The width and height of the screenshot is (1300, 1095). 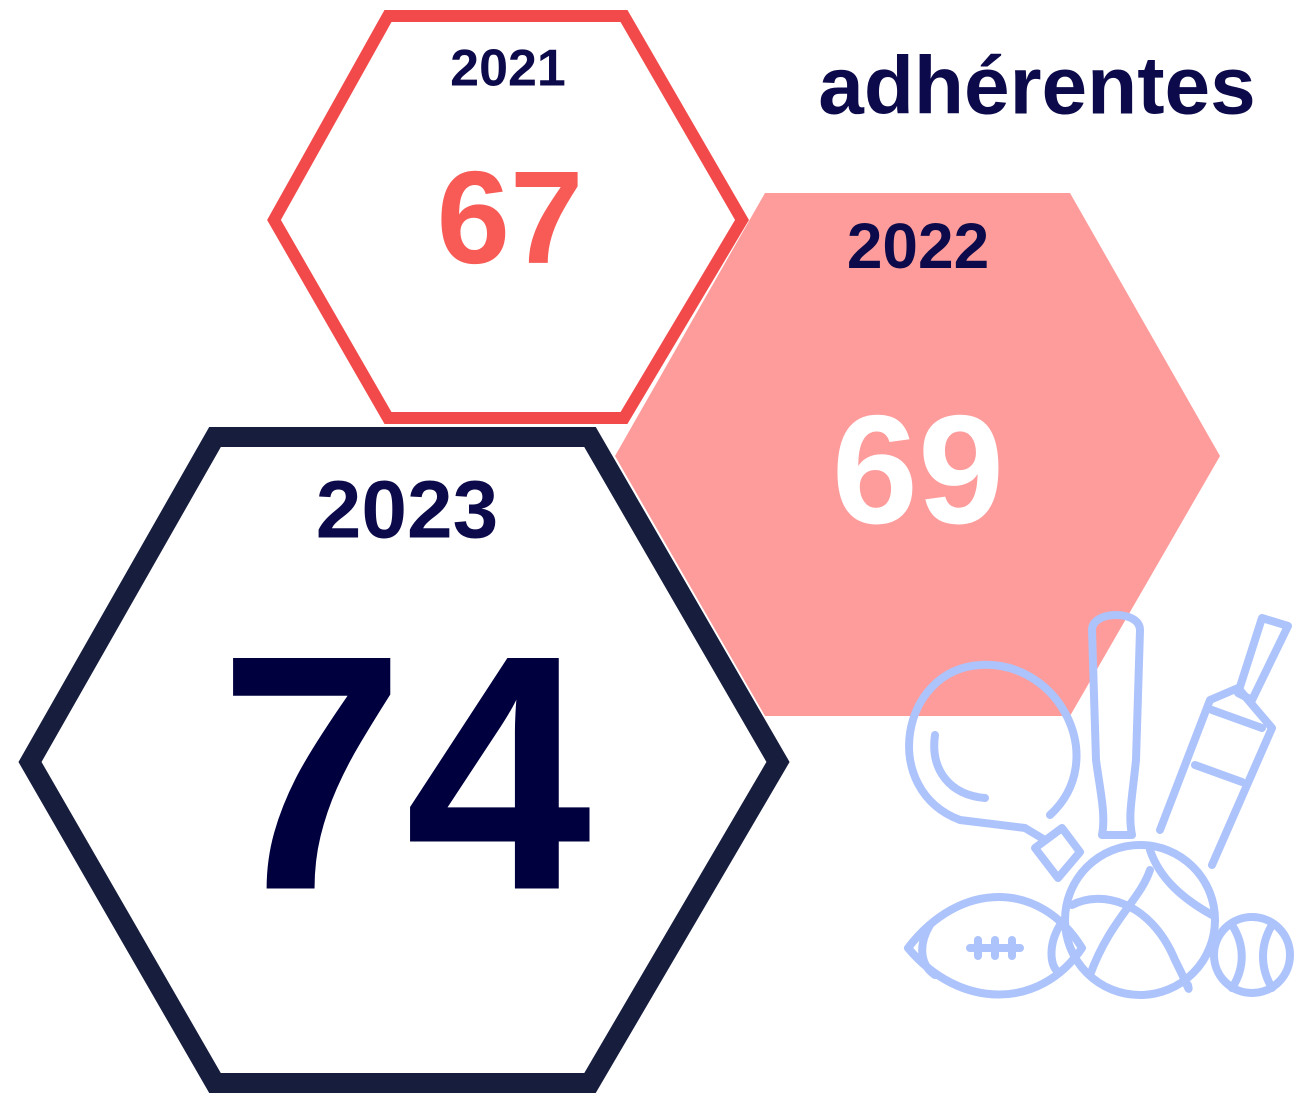 I want to click on value-label: 69, so click(x=918, y=469).